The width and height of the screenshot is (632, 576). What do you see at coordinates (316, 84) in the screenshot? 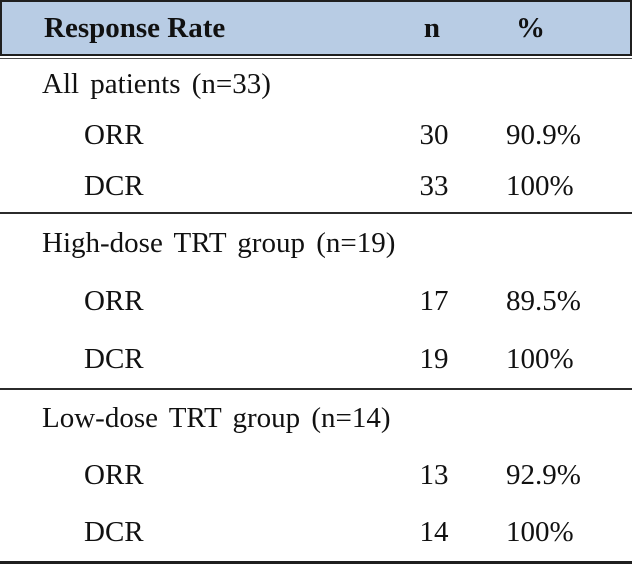
I see `section-title-row: All patients (n=33)` at bounding box center [316, 84].